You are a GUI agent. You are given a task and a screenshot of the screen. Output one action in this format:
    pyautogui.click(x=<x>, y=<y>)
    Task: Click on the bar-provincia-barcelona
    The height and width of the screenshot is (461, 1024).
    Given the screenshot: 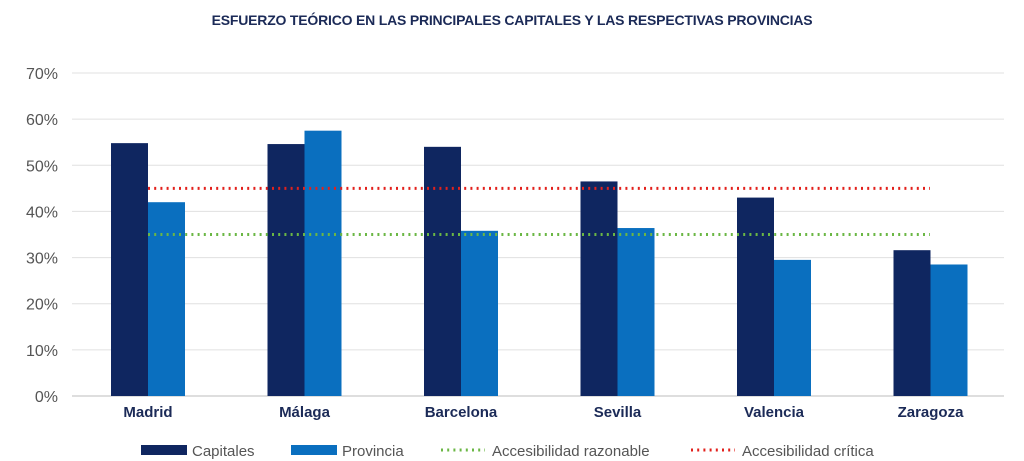 What is the action you would take?
    pyautogui.click(x=479, y=313)
    